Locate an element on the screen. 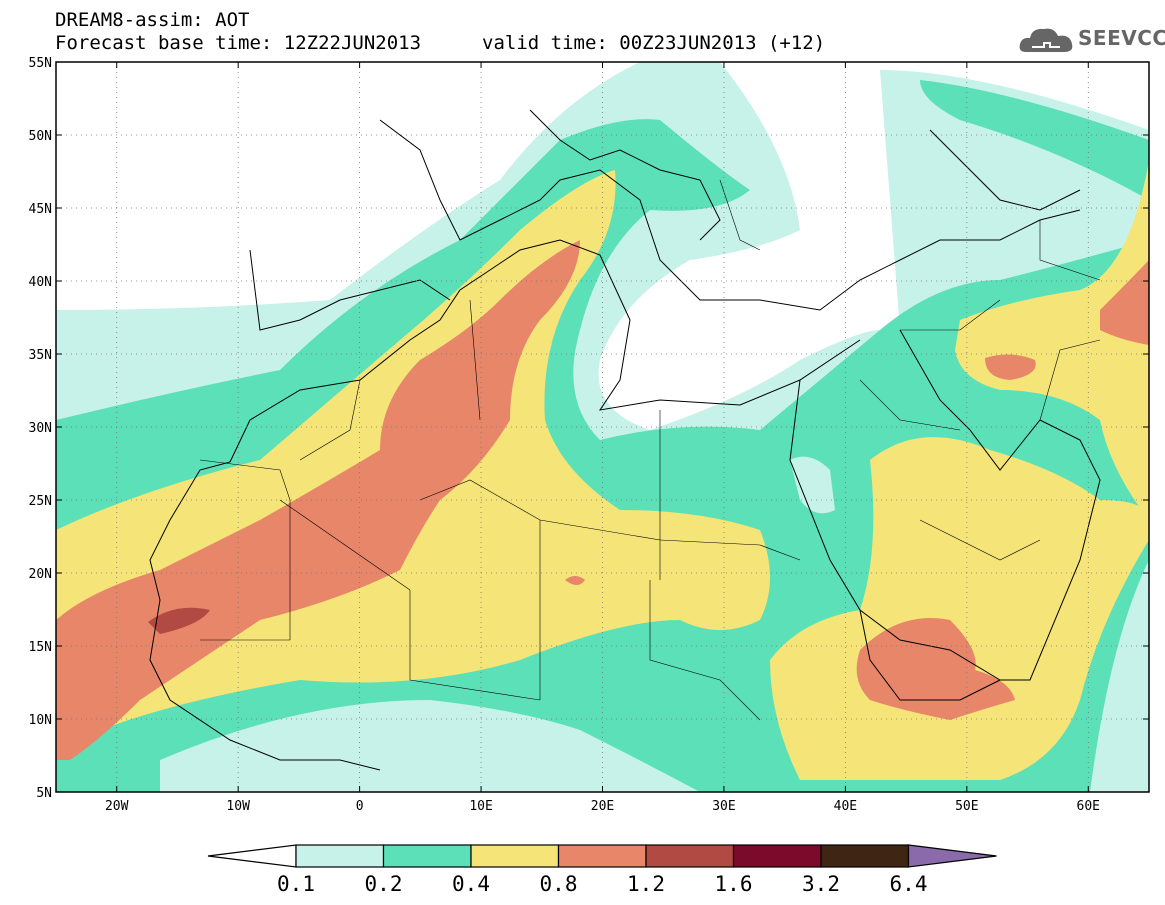  lon-label: 20E is located at coordinates (602, 806).